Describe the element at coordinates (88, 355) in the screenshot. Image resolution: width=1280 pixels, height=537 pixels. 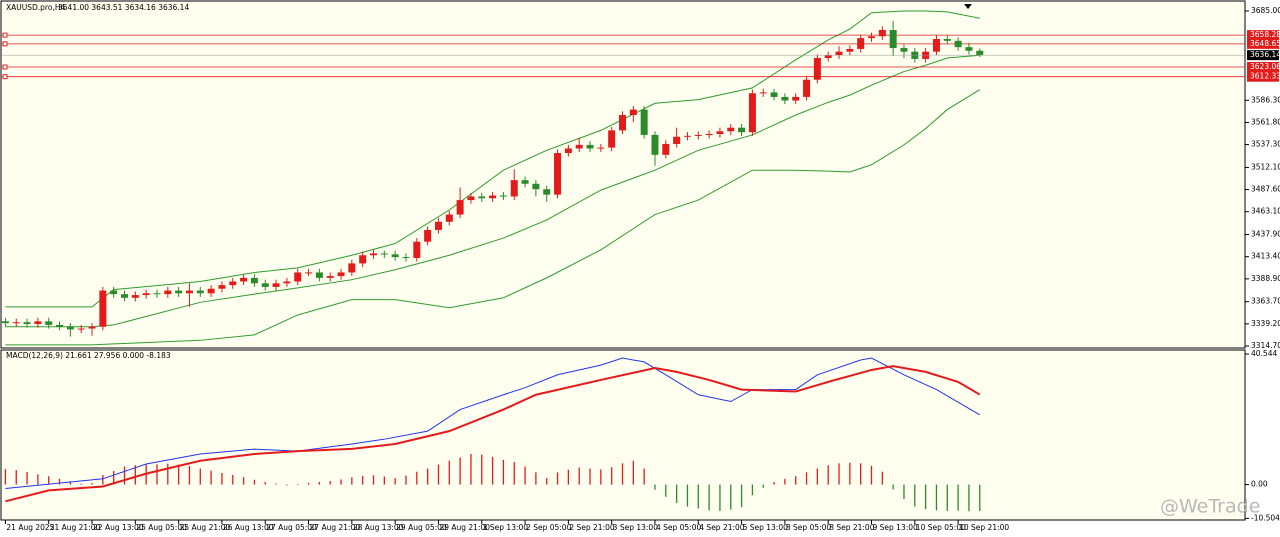
I see `indicator-title: MACD(12,26,9) 21.661 27.956 0.000 -8.183` at that location.